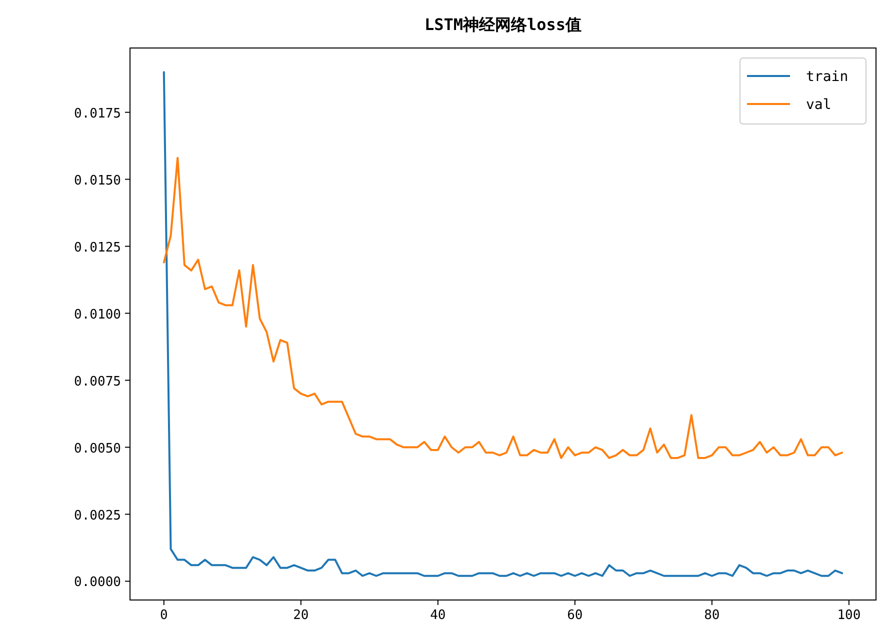 This screenshot has width=889, height=628. What do you see at coordinates (97, 382) in the screenshot?
I see `y-tick-label: 0.0075` at bounding box center [97, 382].